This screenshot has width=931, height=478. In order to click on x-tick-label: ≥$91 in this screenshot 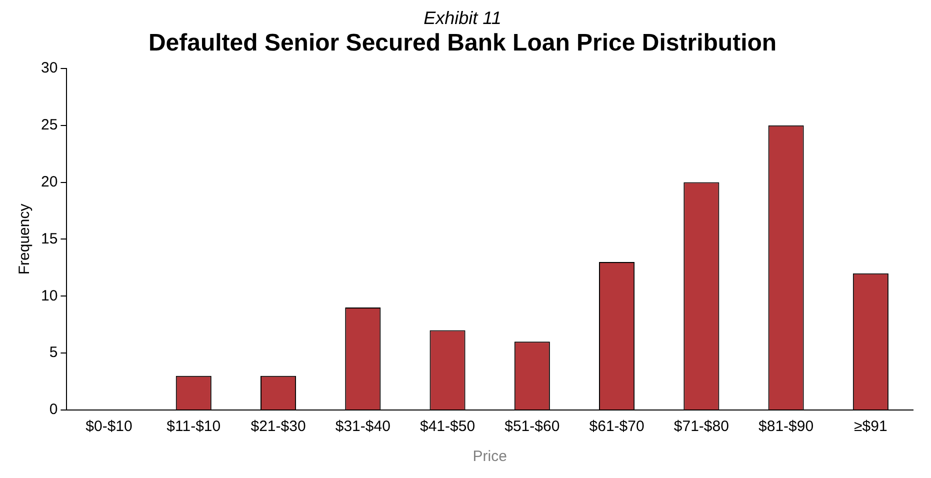, I will do `click(871, 427)`.